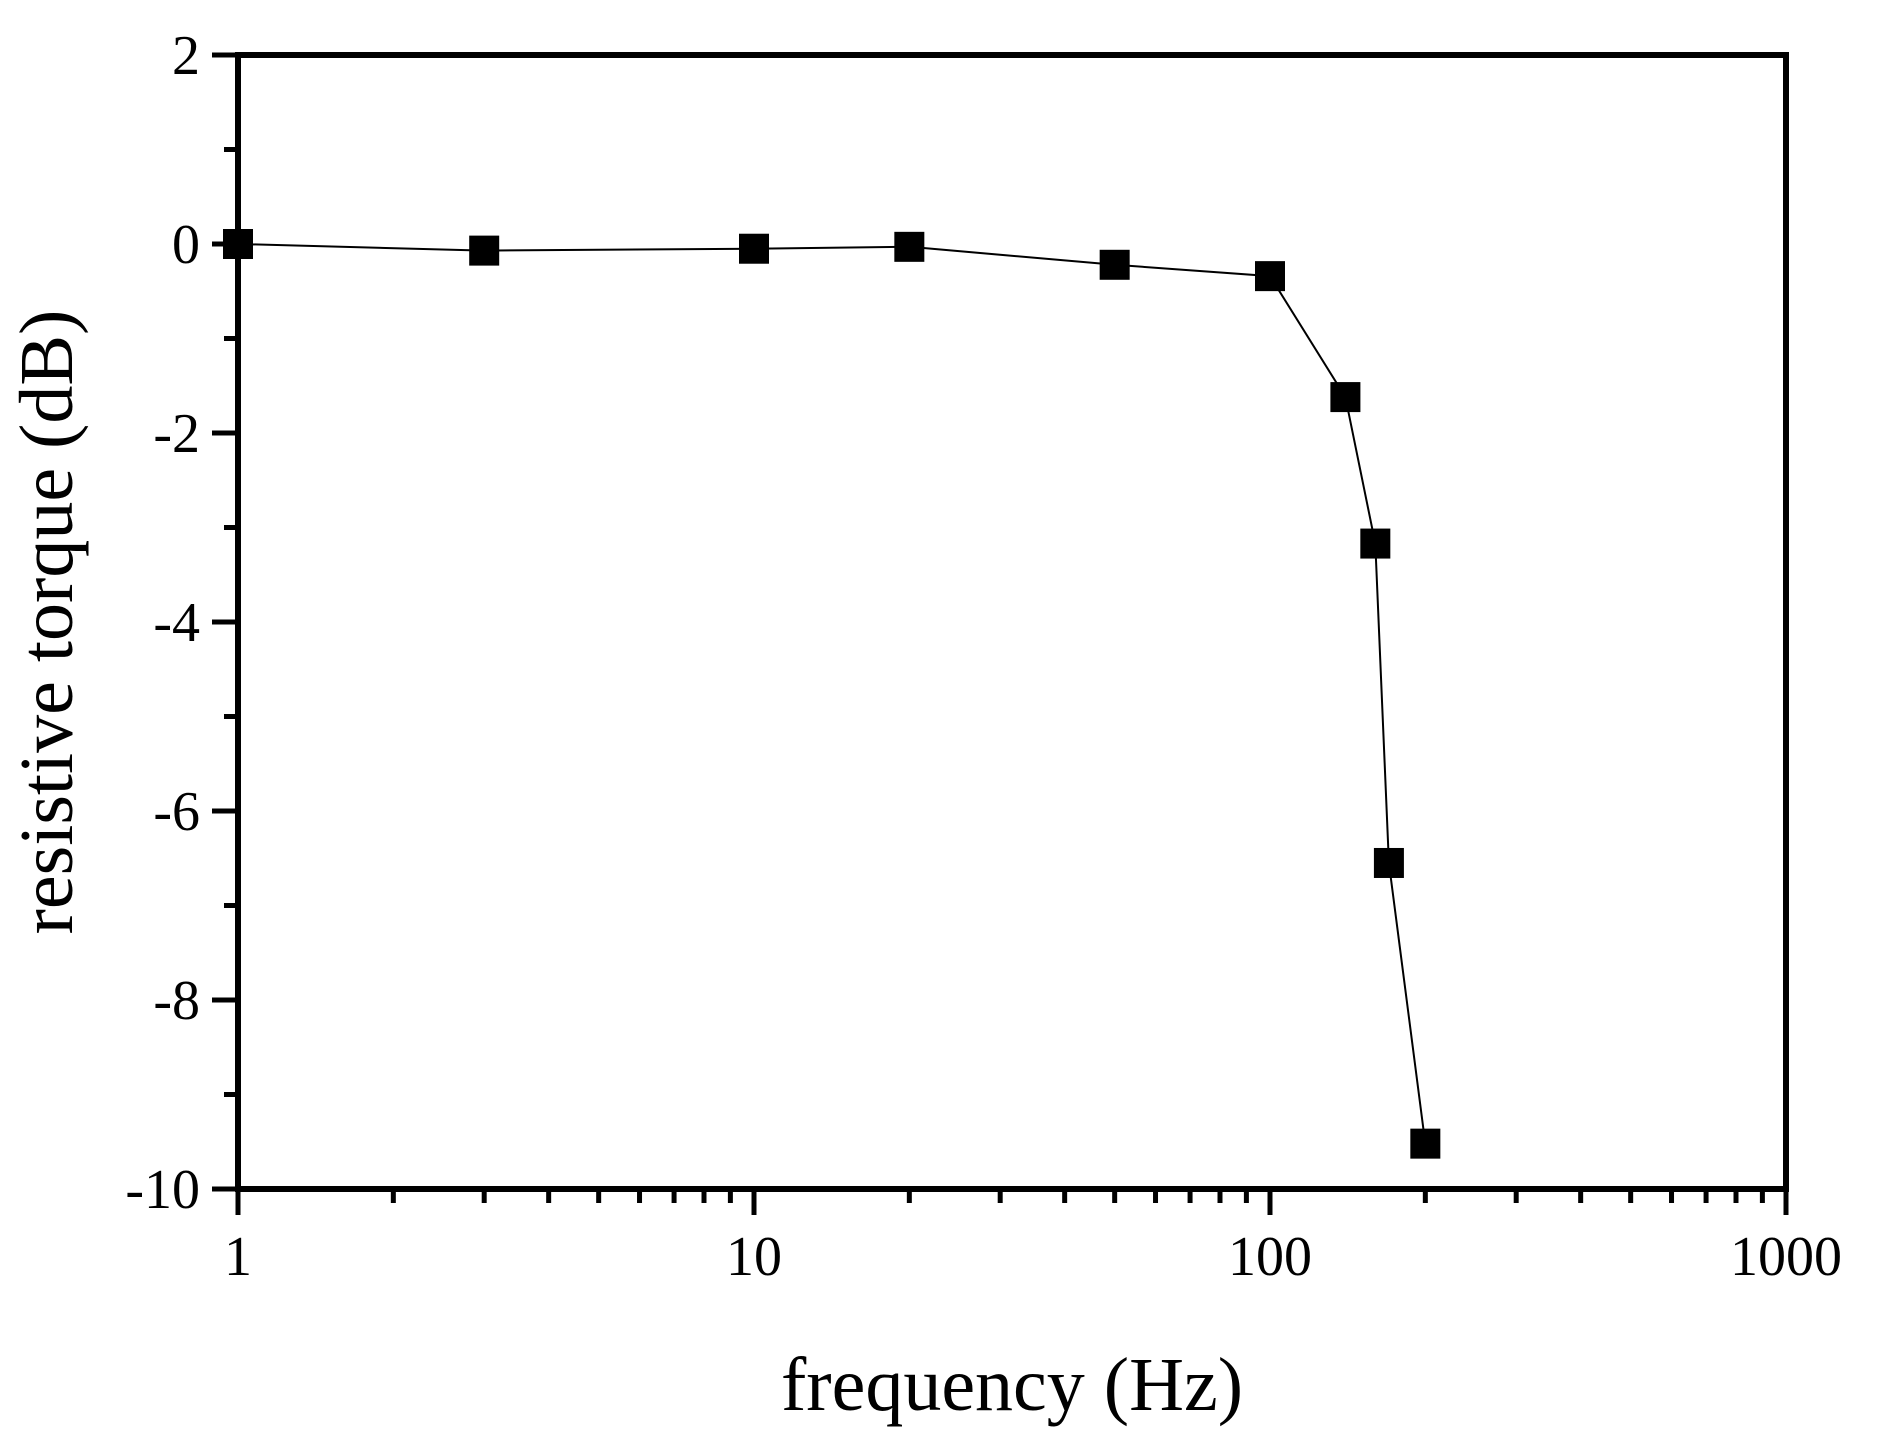 This screenshot has height=1444, width=1877. Describe the element at coordinates (47, 622) in the screenshot. I see `y-axis-title: resistive torque (dB)` at that location.